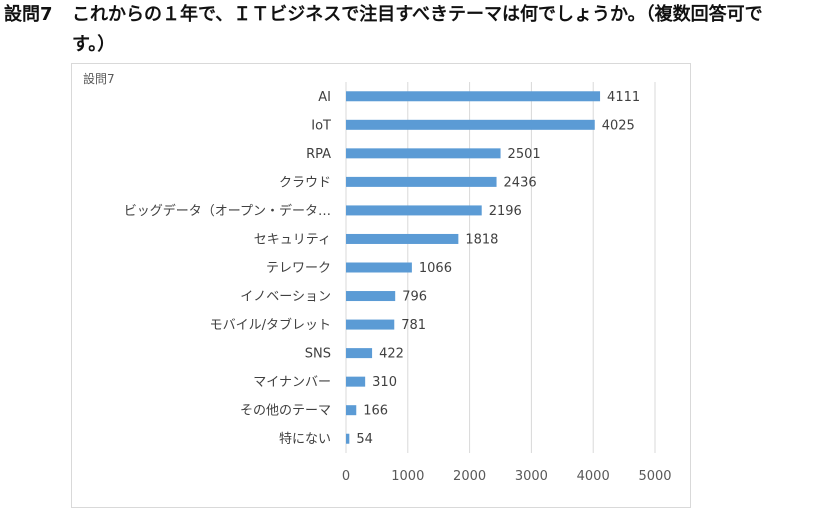 The image size is (823, 513). I want to click on data-label: 796, so click(414, 297).